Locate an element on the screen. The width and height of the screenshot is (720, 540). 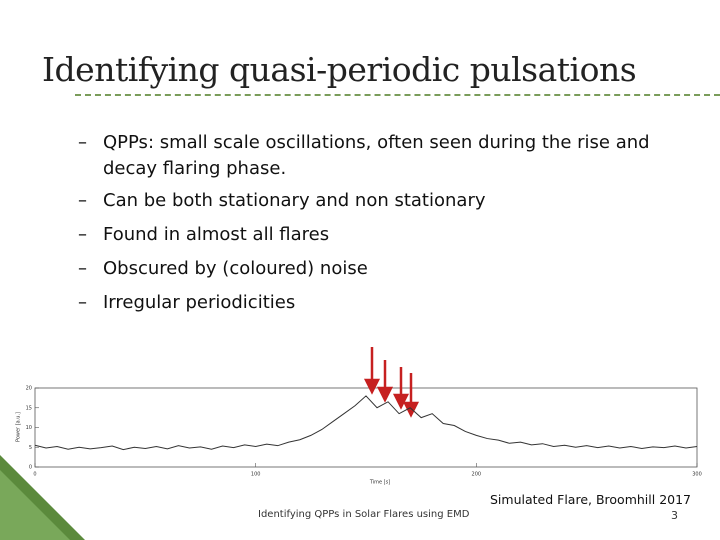
y-tick-label: 20 is located at coordinates (29, 389).